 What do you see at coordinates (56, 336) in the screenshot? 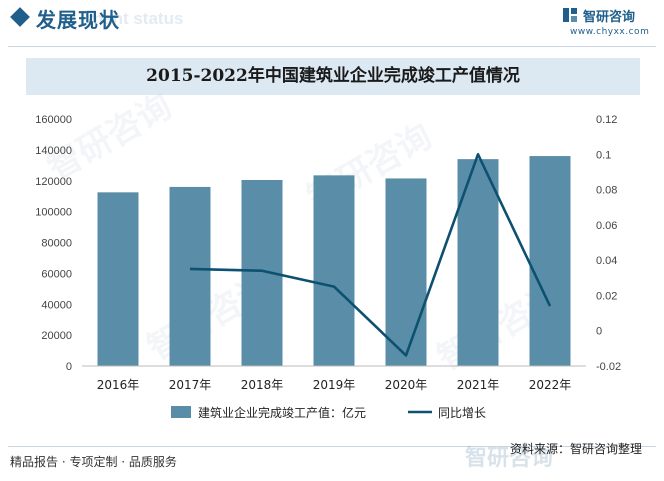
I see `y-left-tick-label: 20000` at bounding box center [56, 336].